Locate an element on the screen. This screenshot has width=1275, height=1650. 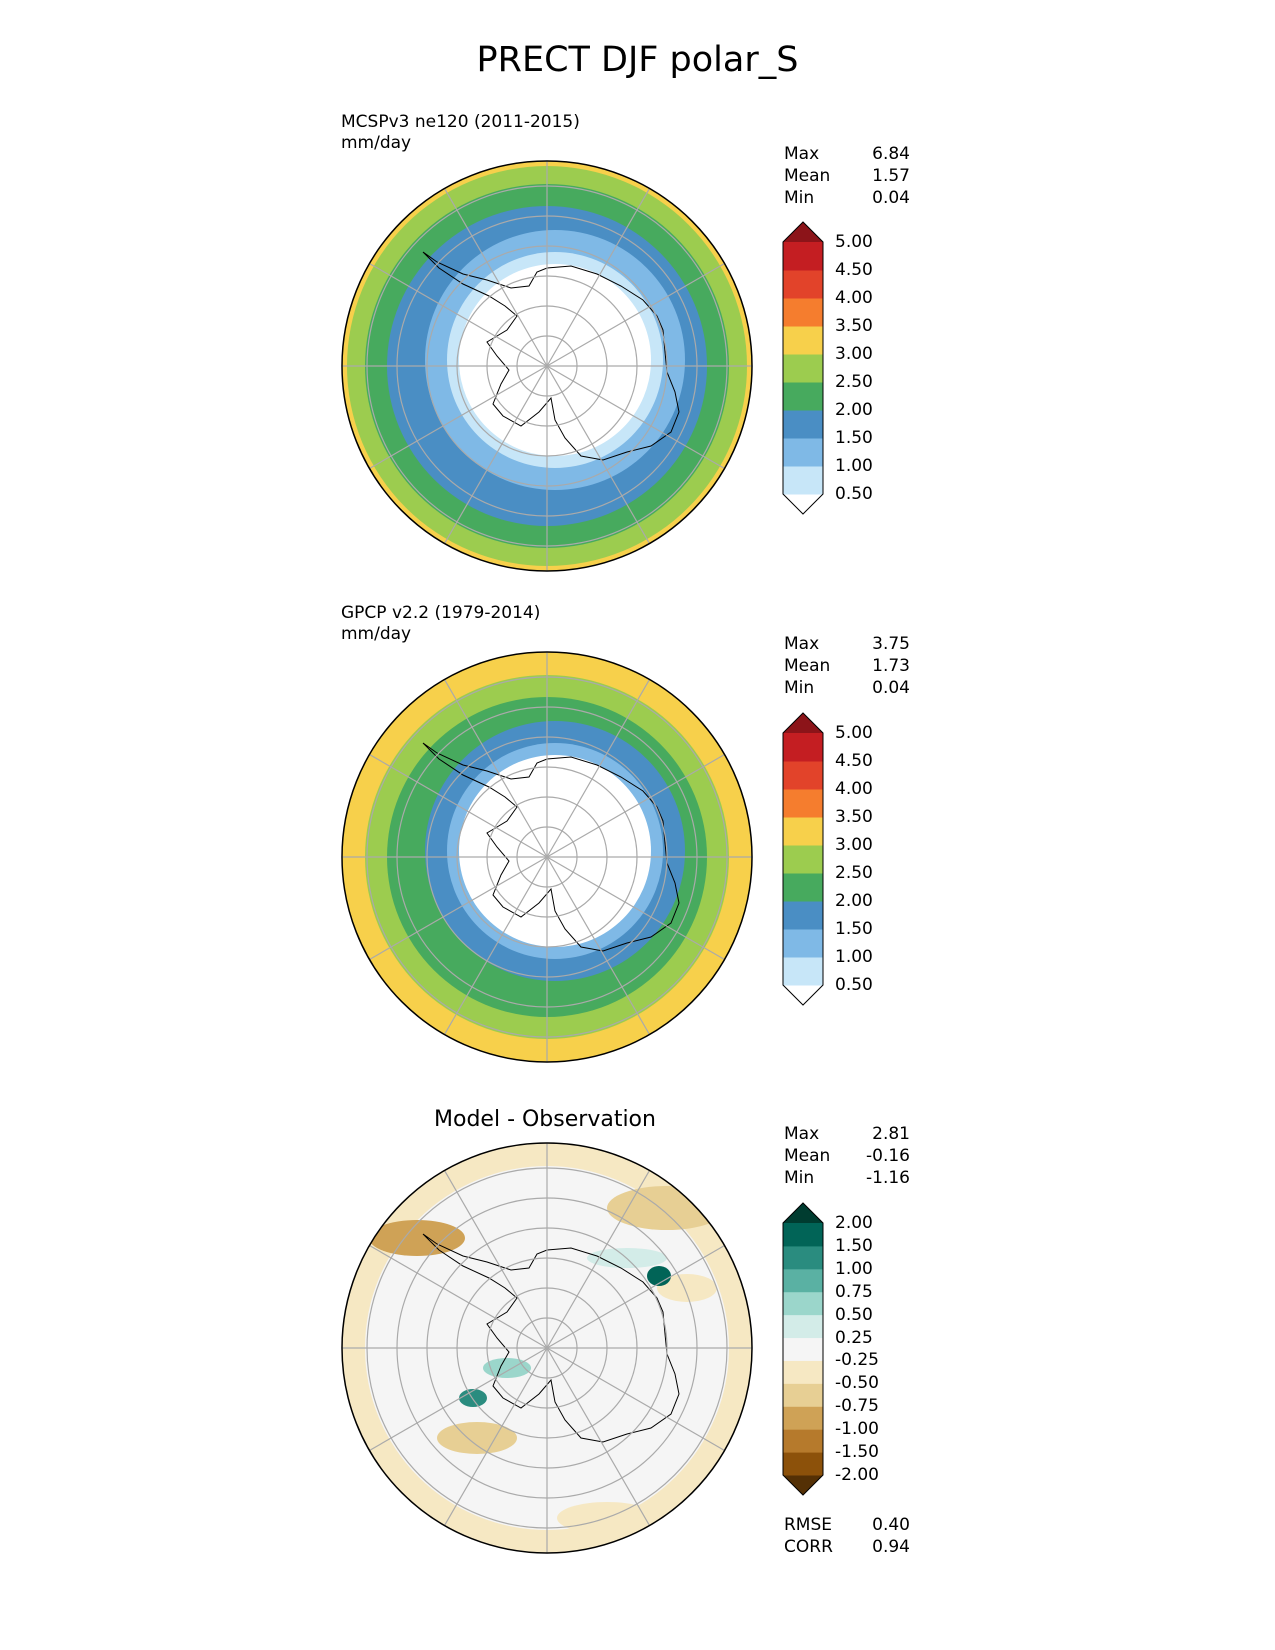
colorbar-tick-label: -0.50 is located at coordinates (857, 1383).